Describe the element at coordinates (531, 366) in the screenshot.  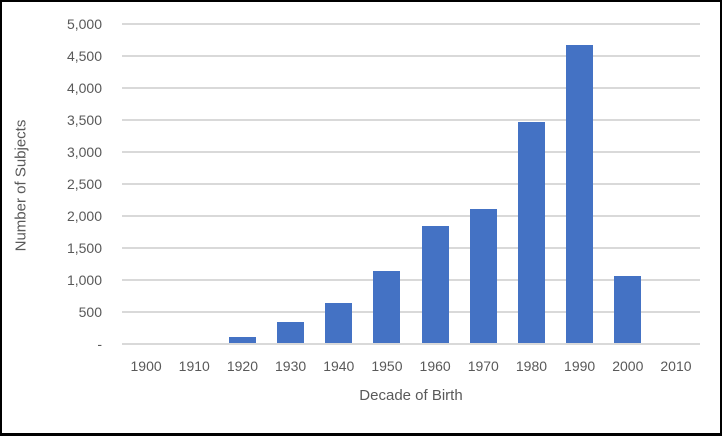
I see `x-tick-label-1980: 1980` at that location.